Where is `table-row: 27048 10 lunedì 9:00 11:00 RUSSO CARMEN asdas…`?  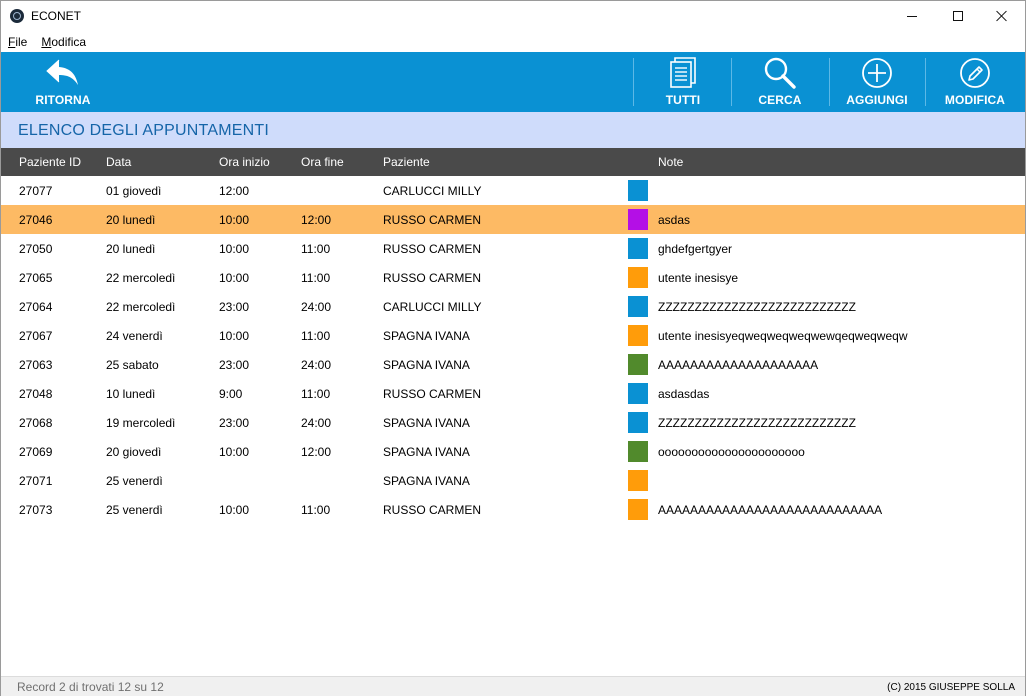 table-row: 27048 10 lunedì 9:00 11:00 RUSSO CARMEN asdas… is located at coordinates (513, 393).